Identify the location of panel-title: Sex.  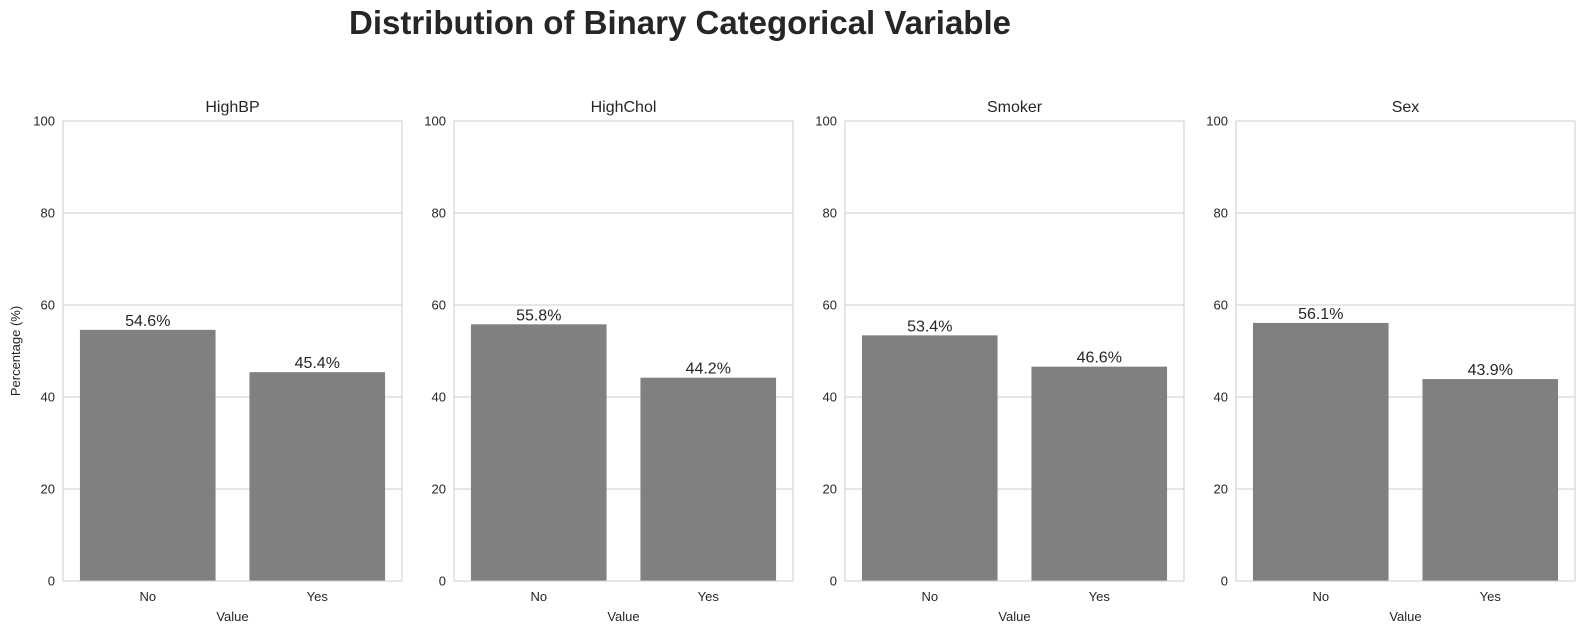
(1406, 107).